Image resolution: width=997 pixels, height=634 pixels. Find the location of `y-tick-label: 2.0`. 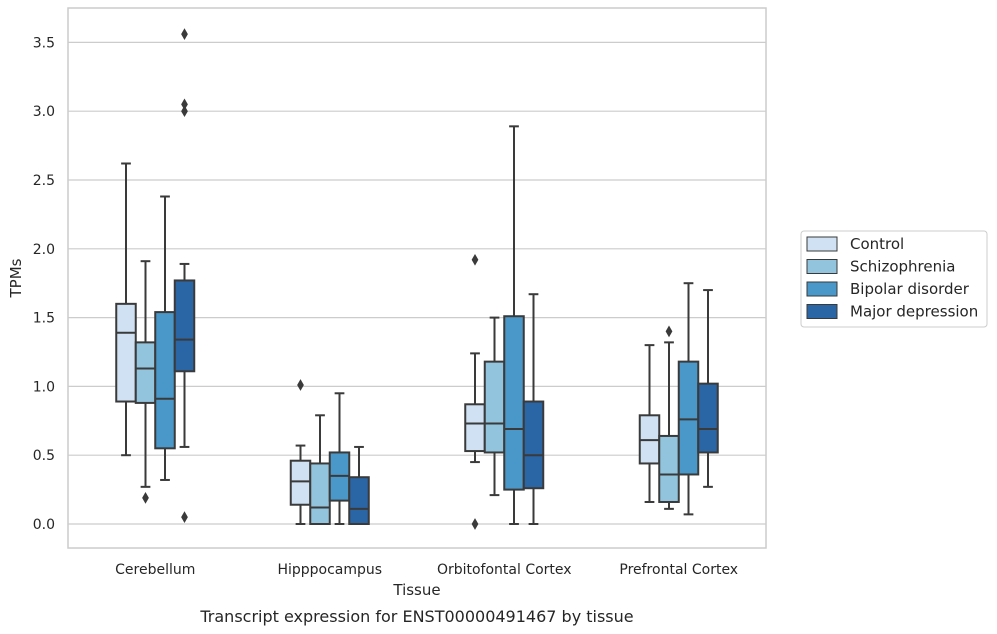

y-tick-label: 2.0 is located at coordinates (44, 250).